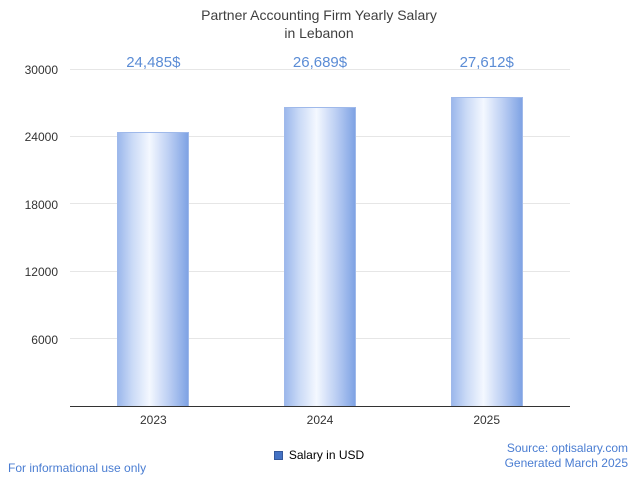 The height and width of the screenshot is (478, 638). Describe the element at coordinates (320, 69) in the screenshot. I see `gridline` at that location.